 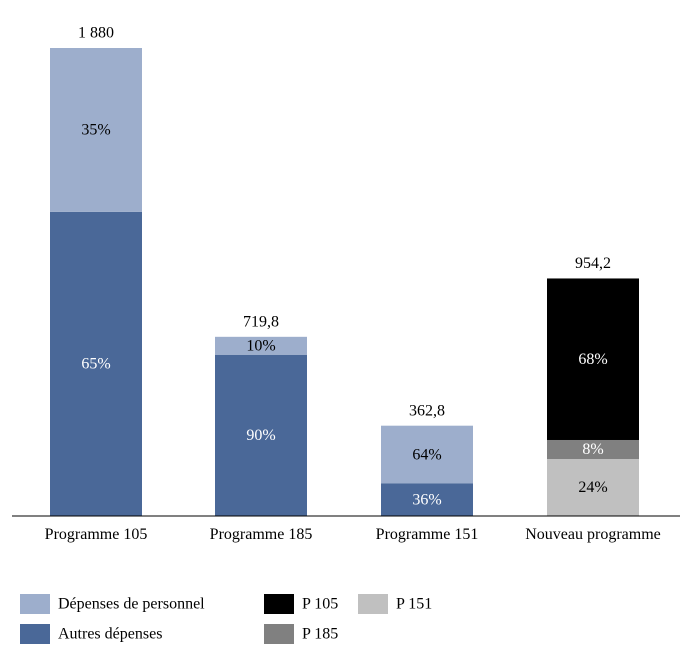 I want to click on value-label: 68%, so click(x=592, y=359).